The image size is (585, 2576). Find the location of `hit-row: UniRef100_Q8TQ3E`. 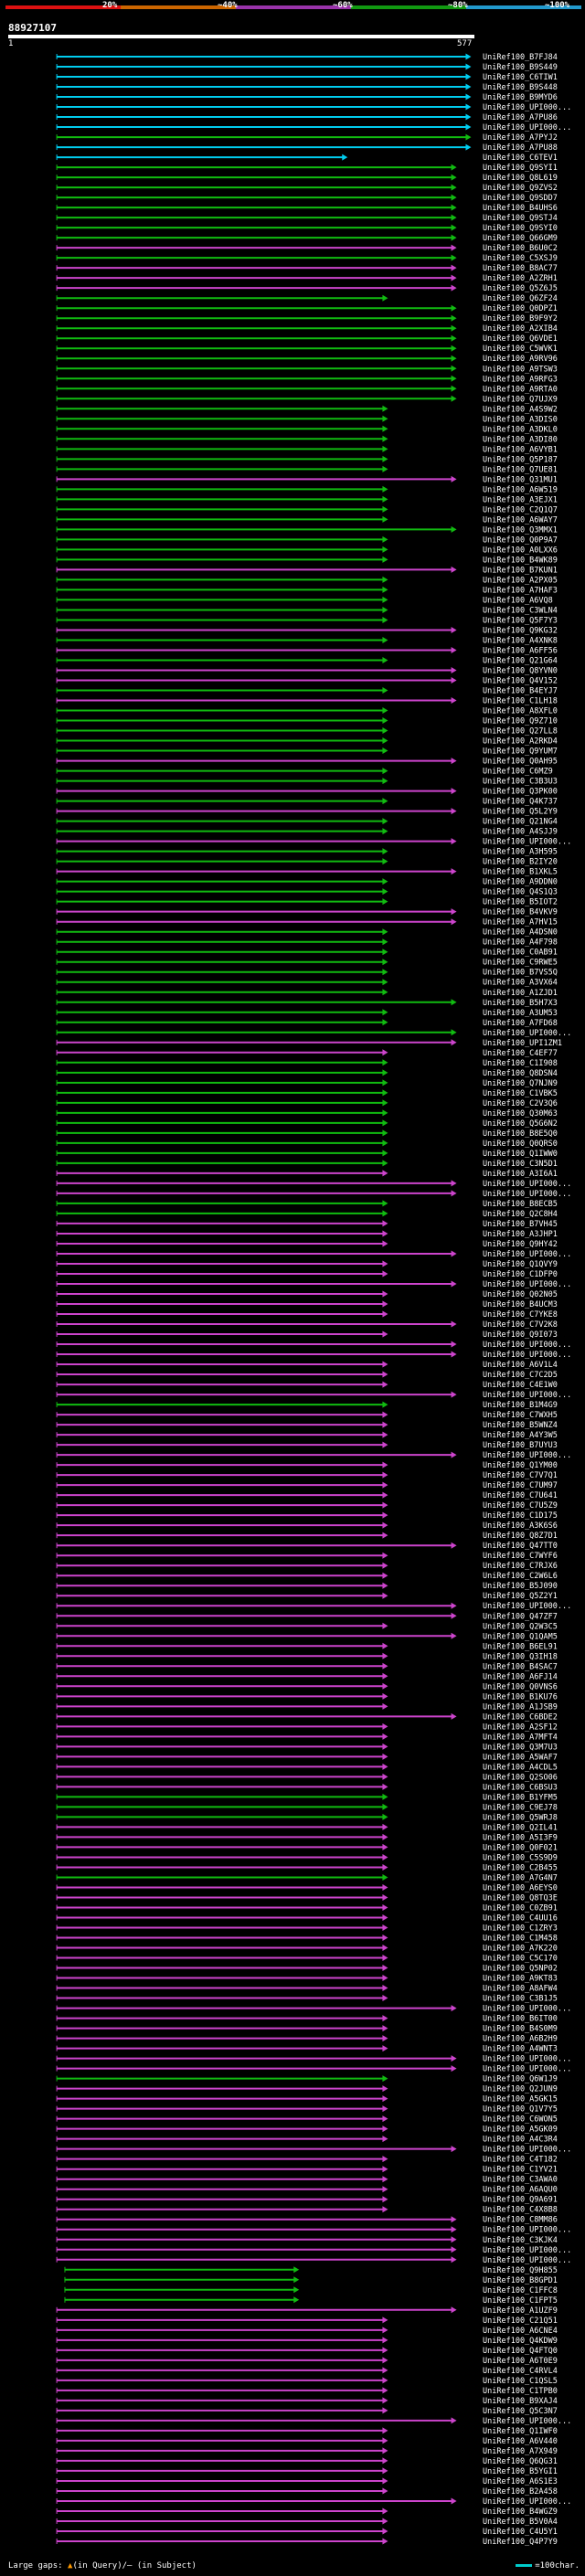

hit-row: UniRef100_Q8TQ3E is located at coordinates (307, 1898).